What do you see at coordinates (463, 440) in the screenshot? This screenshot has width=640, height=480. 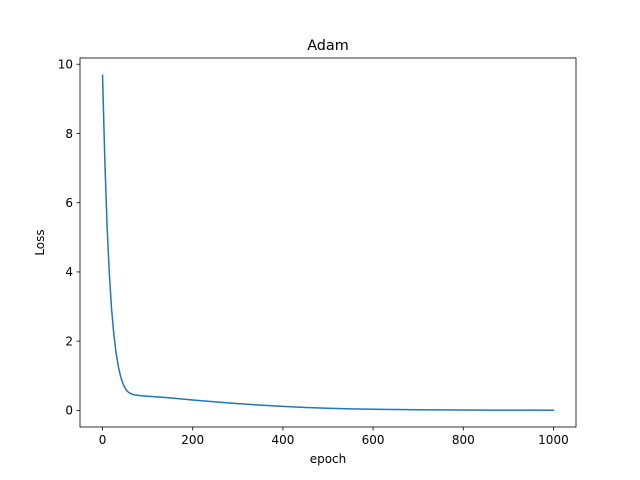 I see `x-tick-label: 800` at bounding box center [463, 440].